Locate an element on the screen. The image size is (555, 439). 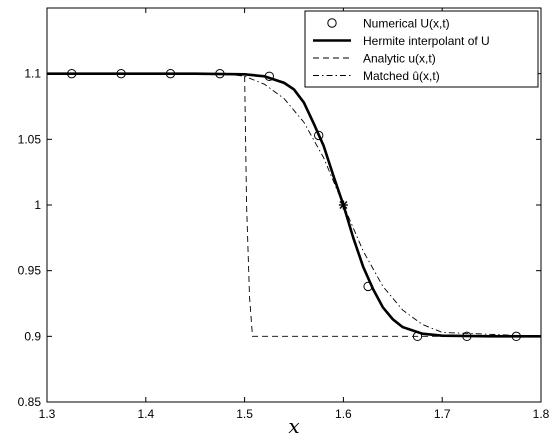
x-tick-label: 1.4 is located at coordinates (145, 414).